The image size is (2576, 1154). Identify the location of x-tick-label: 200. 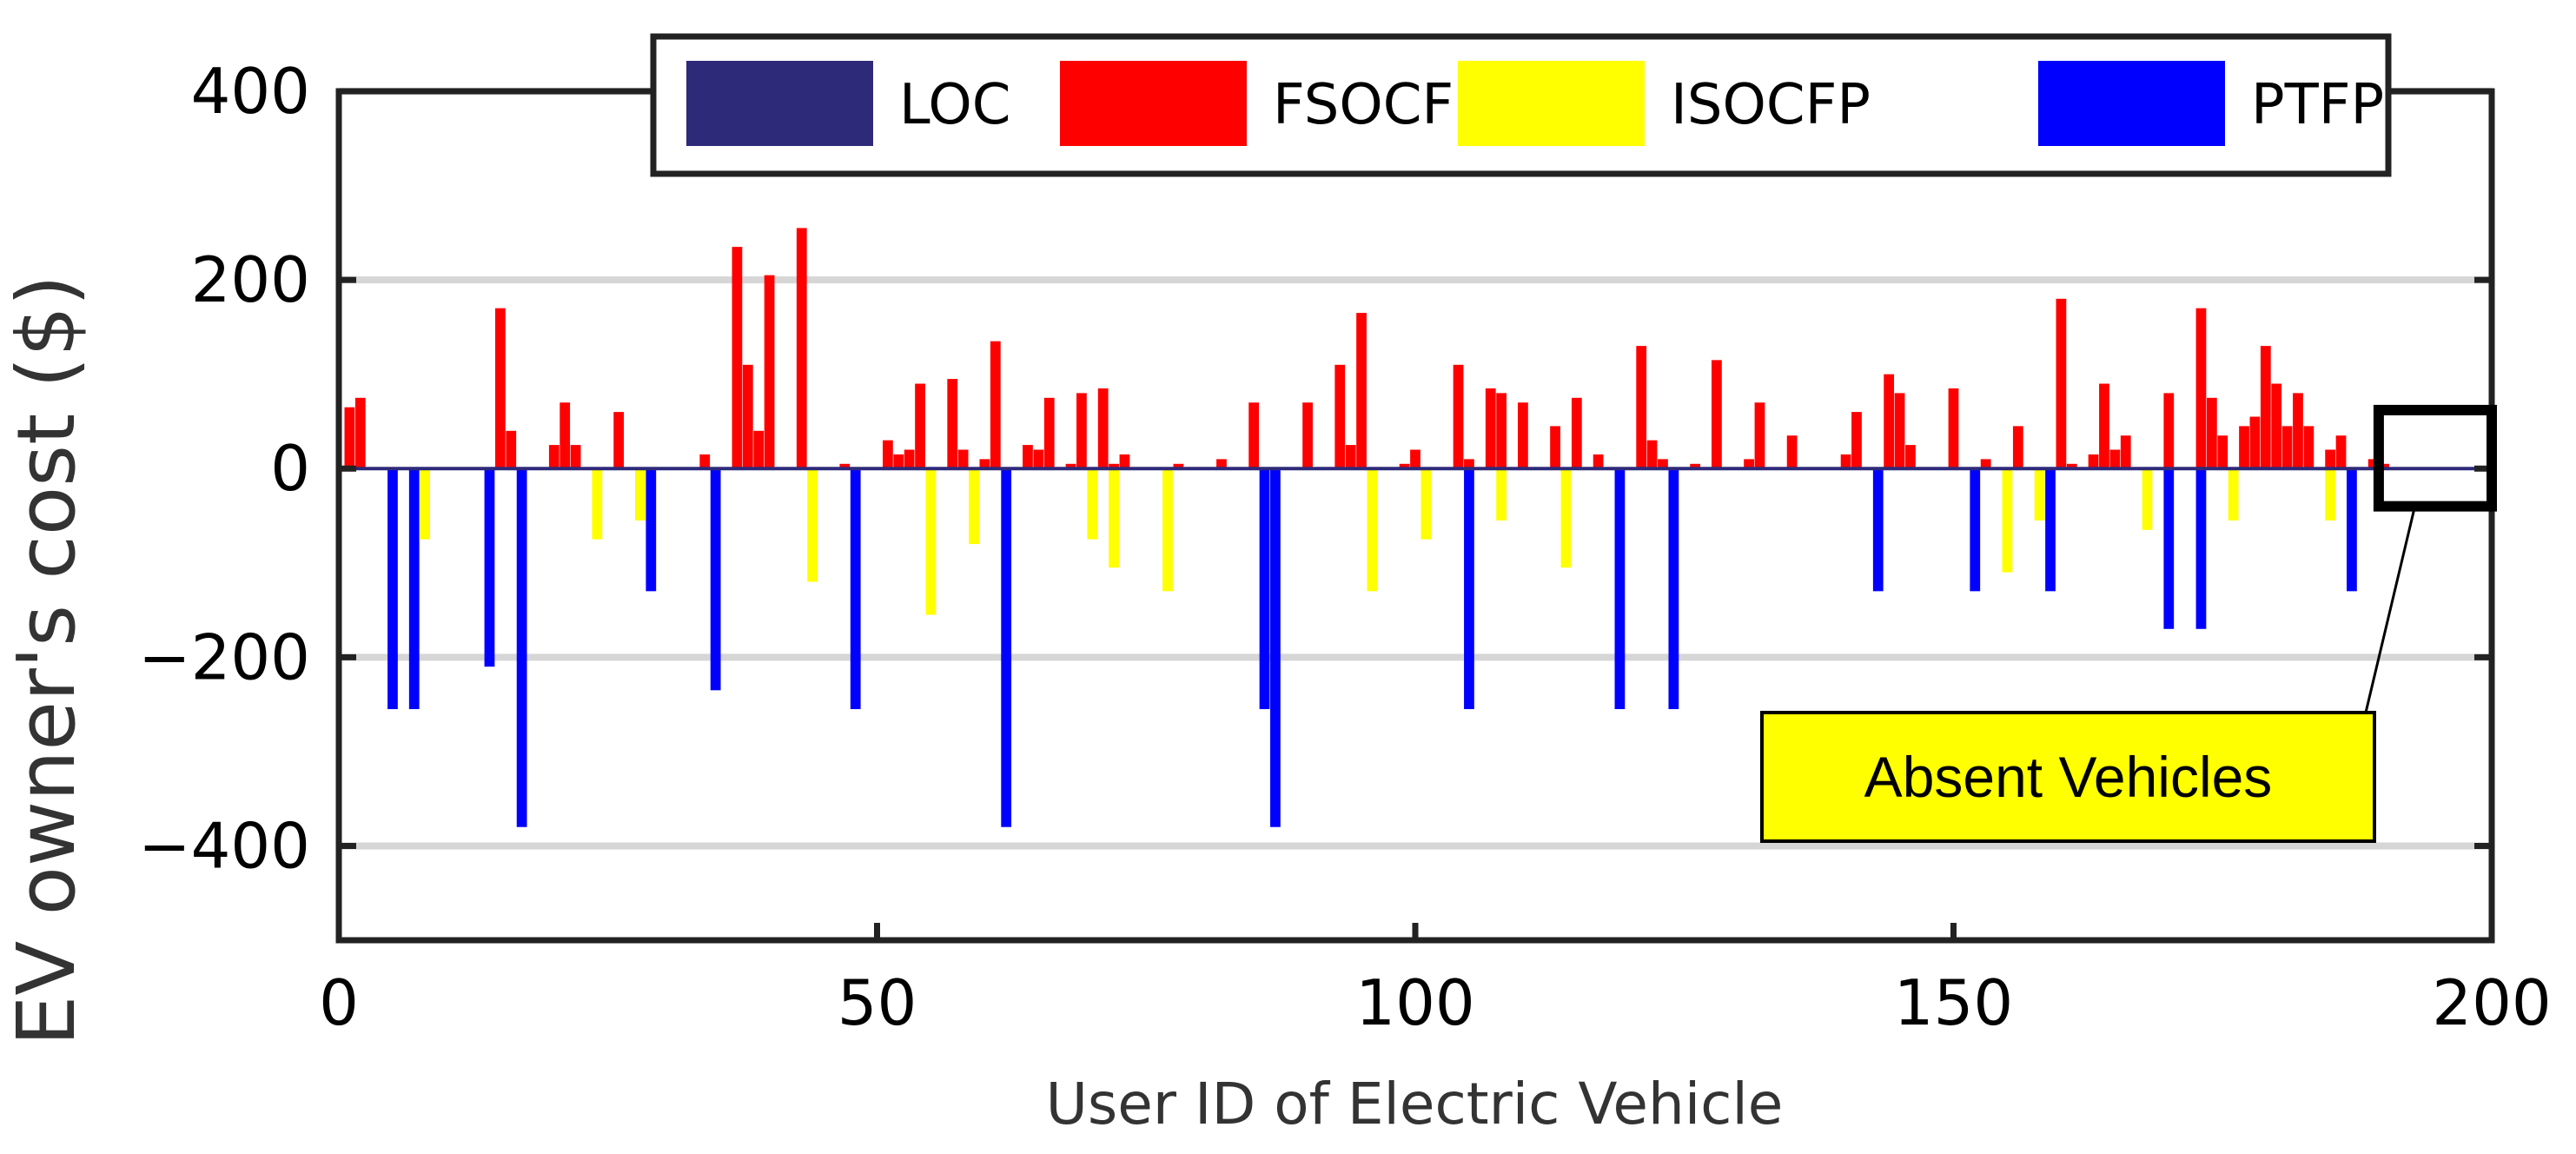
(2491, 1002).